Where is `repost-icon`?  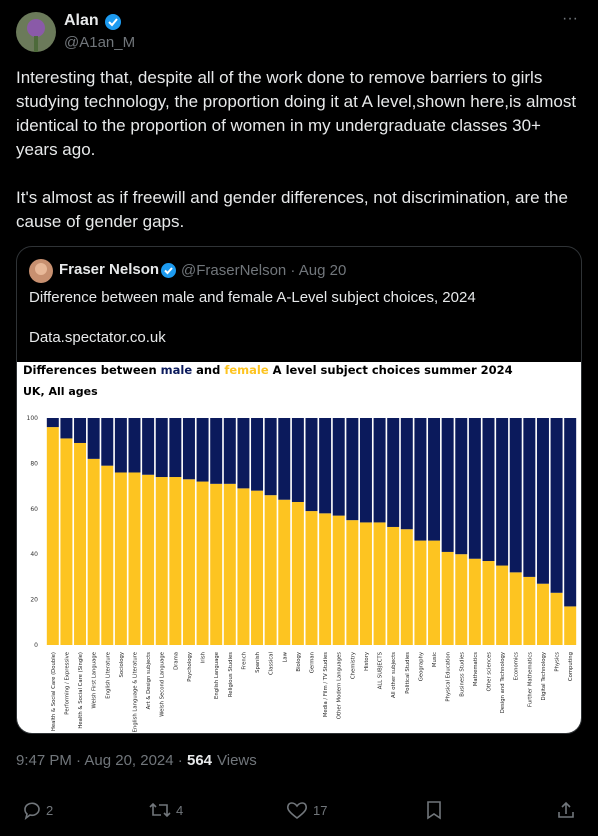
repost-icon is located at coordinates (160, 810).